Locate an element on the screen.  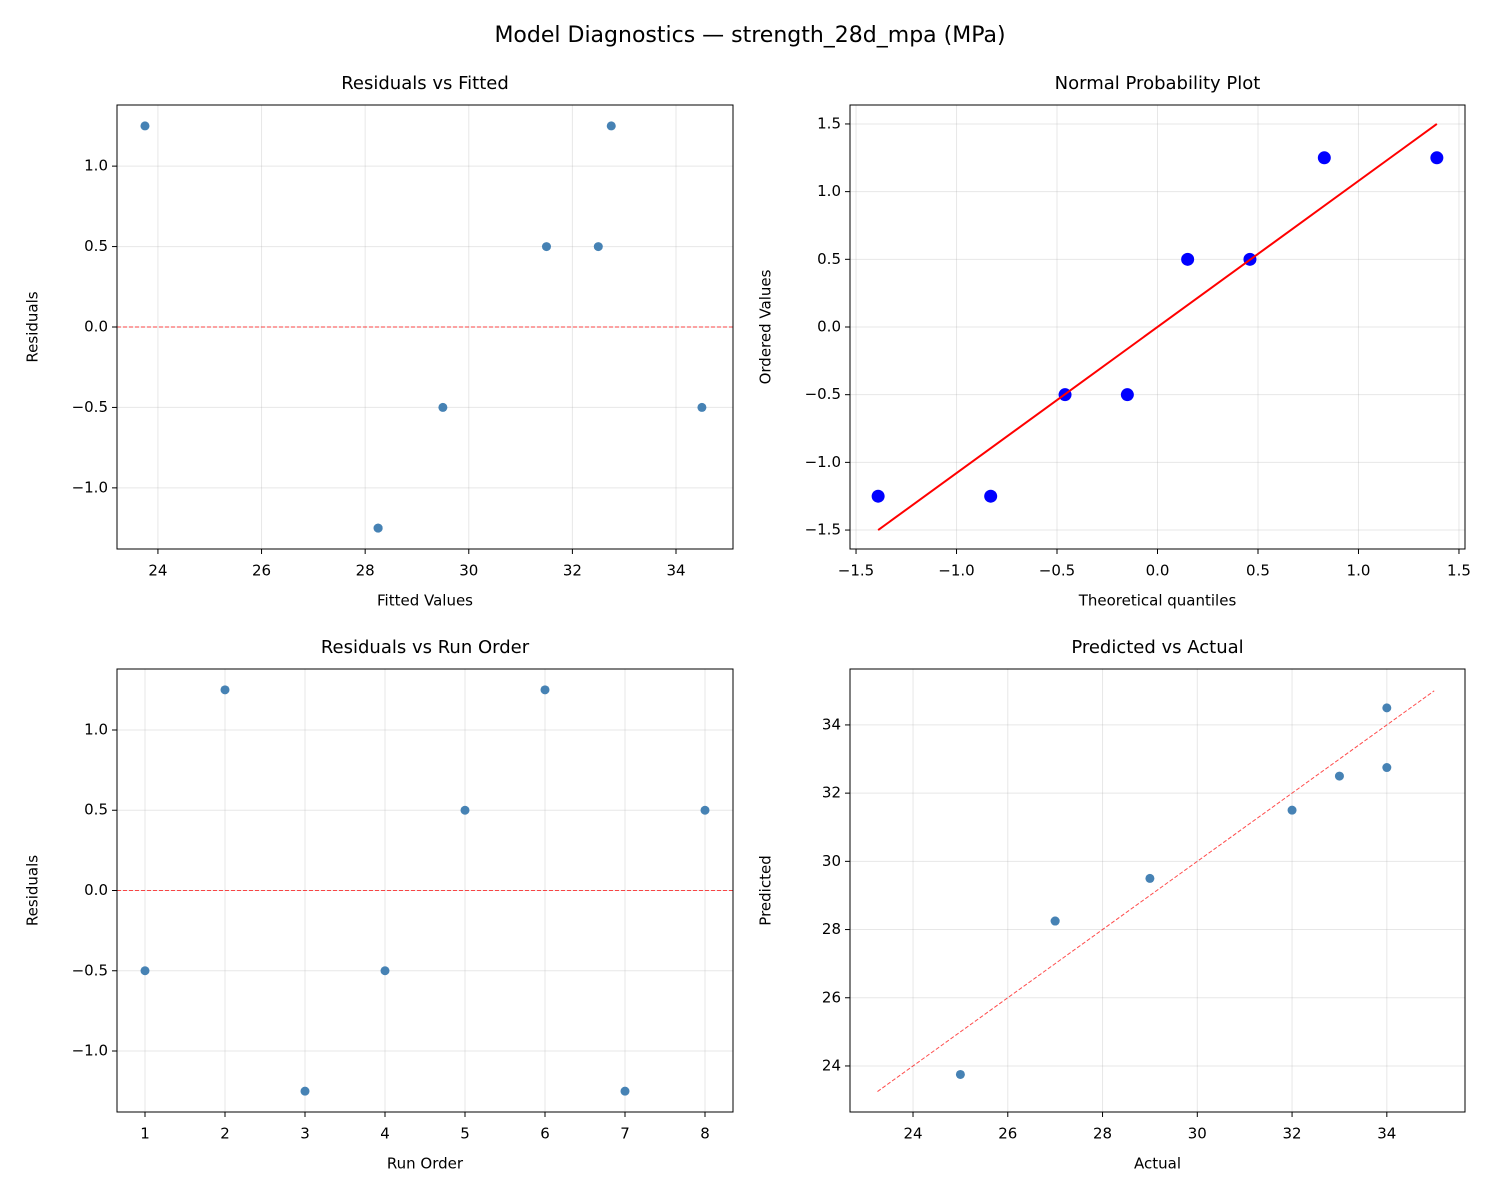
x-tick-label: 7 is located at coordinates (625, 1134).